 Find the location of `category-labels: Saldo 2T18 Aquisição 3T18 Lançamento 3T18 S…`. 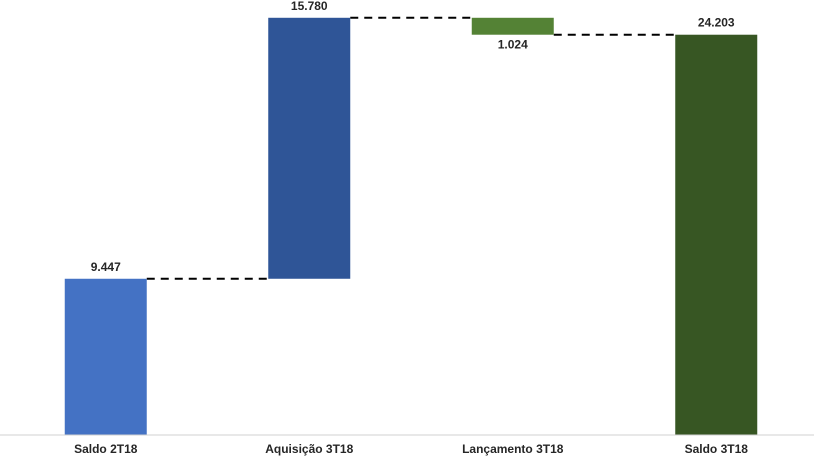

category-labels: Saldo 2T18 Aquisição 3T18 Lançamento 3T18 S… is located at coordinates (411, 449).